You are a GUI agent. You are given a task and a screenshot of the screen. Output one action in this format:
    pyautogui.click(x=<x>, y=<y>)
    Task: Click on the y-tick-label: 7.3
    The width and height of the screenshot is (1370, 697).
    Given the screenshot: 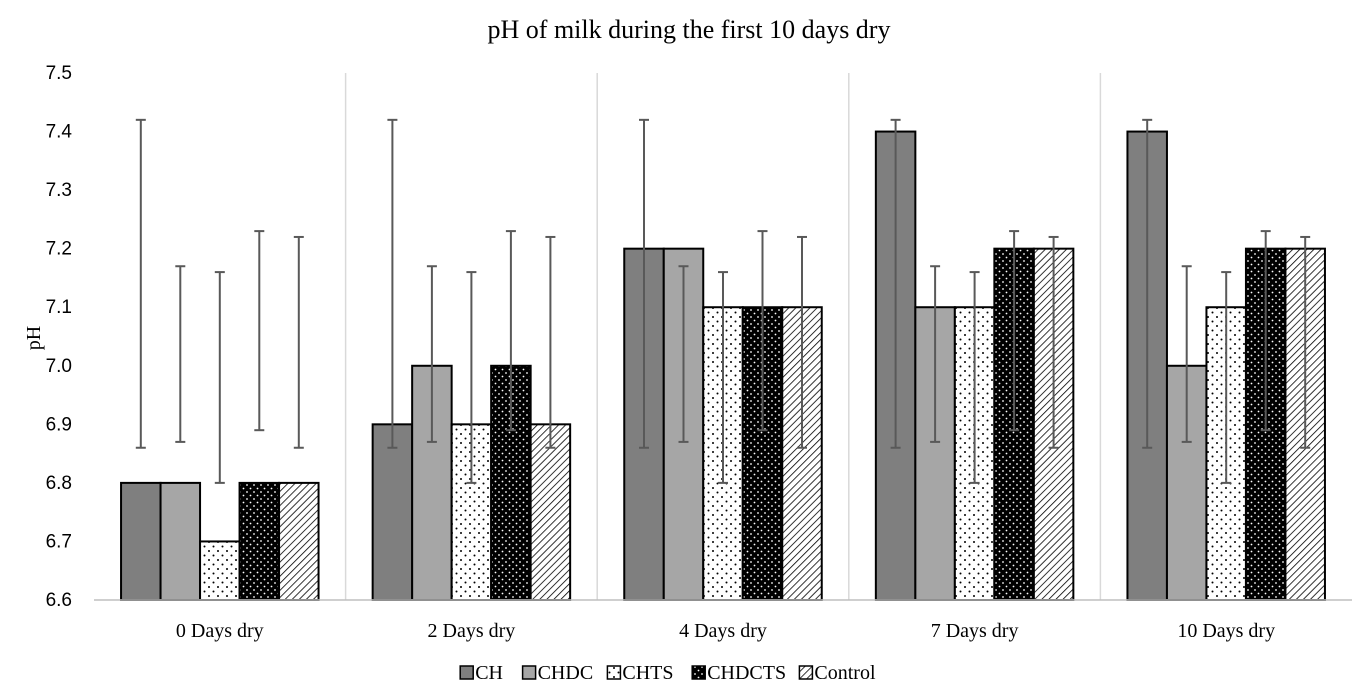 What is the action you would take?
    pyautogui.click(x=59, y=190)
    